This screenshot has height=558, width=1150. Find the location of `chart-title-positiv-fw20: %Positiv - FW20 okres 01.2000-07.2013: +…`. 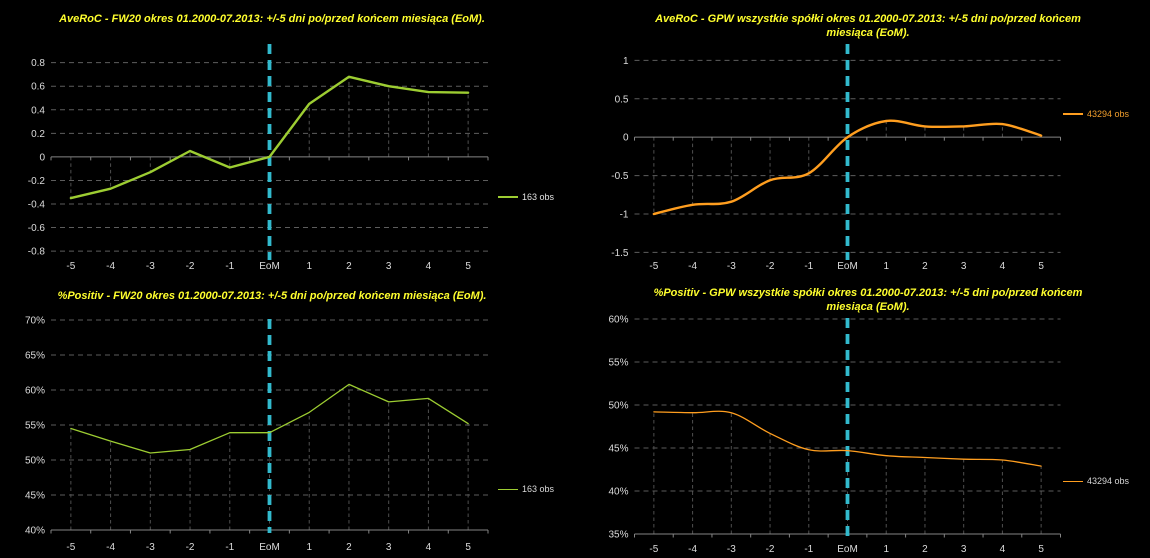

chart-title-positiv-fw20: %Positiv - FW20 okres 01.2000-07.2013: +… is located at coordinates (272, 296).